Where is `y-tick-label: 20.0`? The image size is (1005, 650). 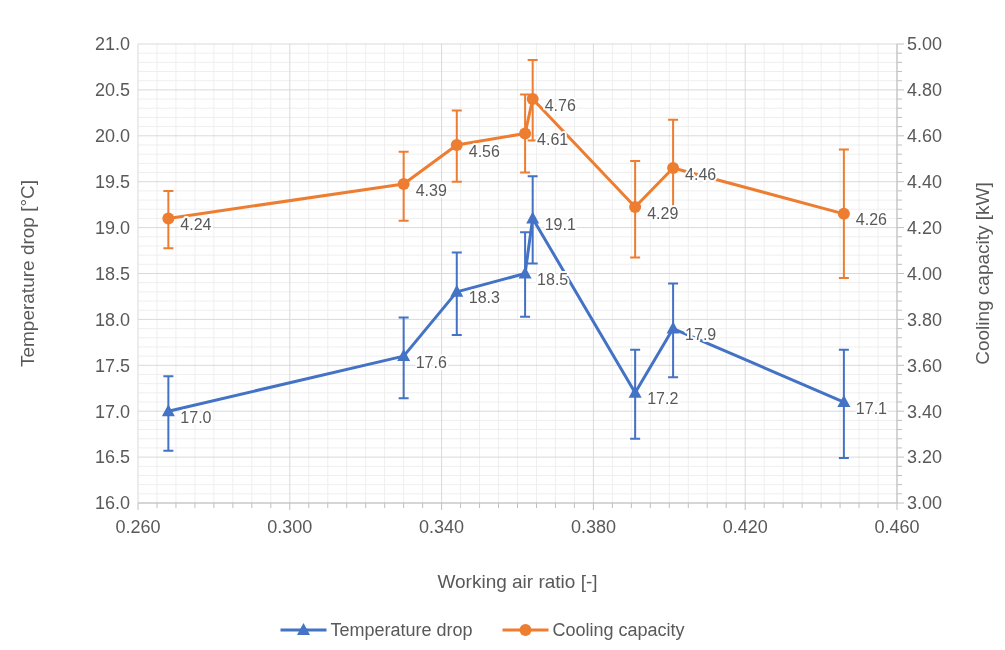 y-tick-label: 20.0 is located at coordinates (112, 136).